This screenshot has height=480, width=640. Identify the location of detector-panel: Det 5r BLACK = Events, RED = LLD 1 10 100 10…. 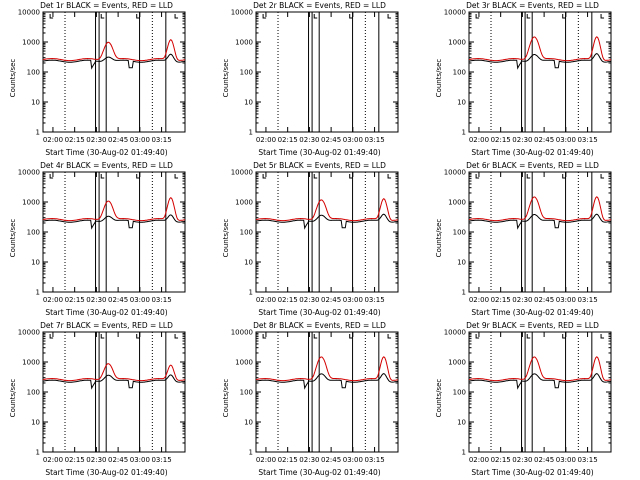
(319, 240).